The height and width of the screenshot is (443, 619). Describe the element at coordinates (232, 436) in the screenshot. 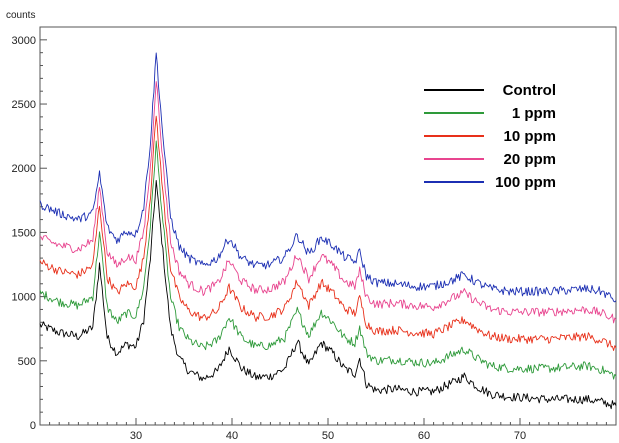

I see `x-tick-label: 40` at that location.